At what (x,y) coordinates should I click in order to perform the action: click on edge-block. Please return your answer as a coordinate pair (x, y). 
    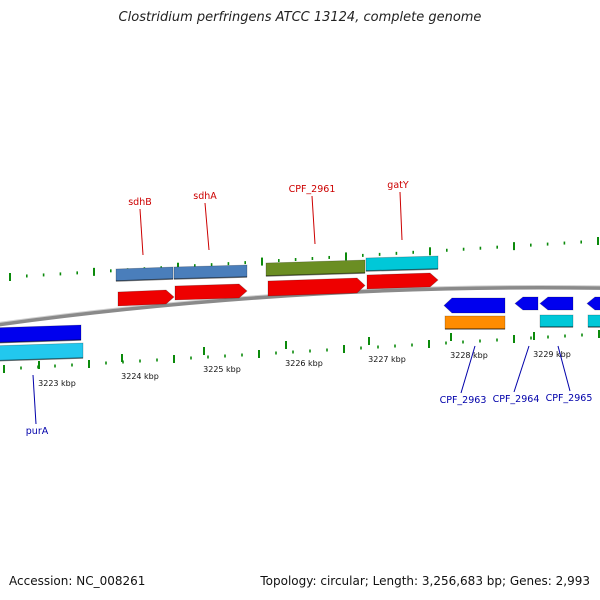
    Looking at the image, I should click on (593, 303).